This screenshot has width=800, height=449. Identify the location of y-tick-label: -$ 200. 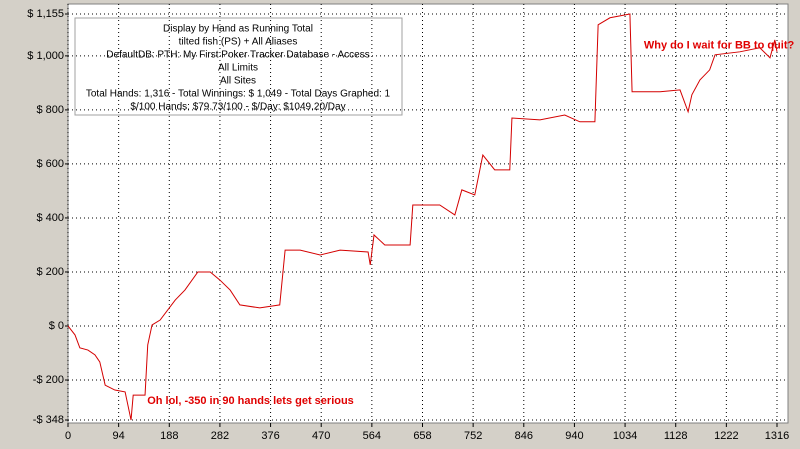
(48, 380).